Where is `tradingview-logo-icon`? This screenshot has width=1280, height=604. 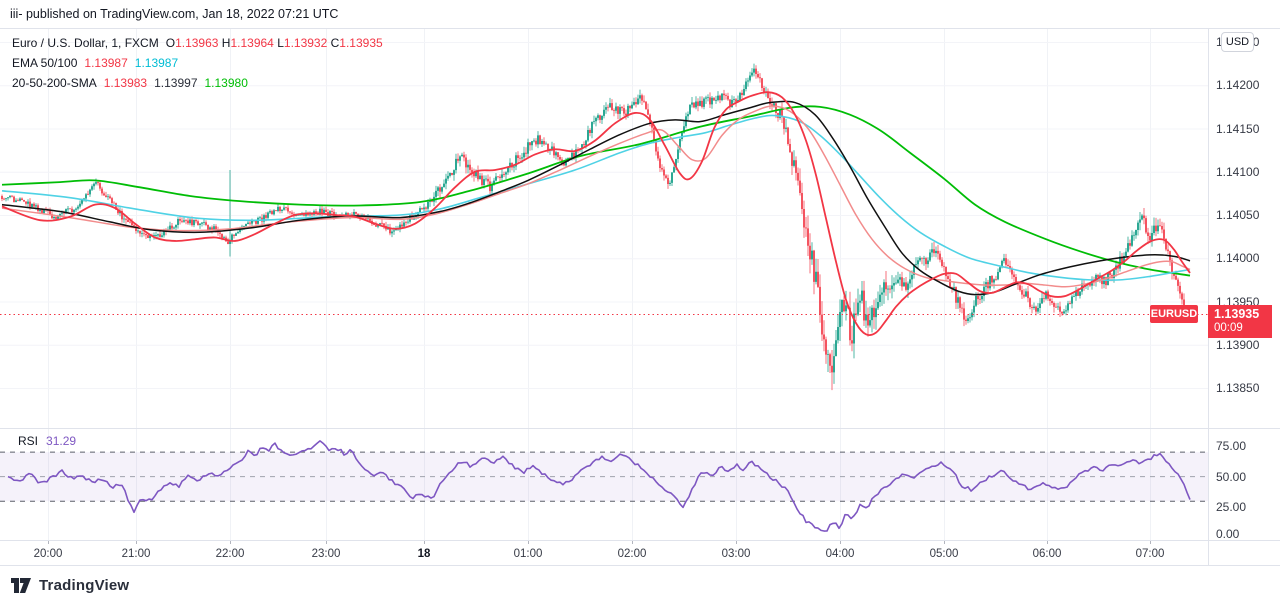 tradingview-logo-icon is located at coordinates (21, 585).